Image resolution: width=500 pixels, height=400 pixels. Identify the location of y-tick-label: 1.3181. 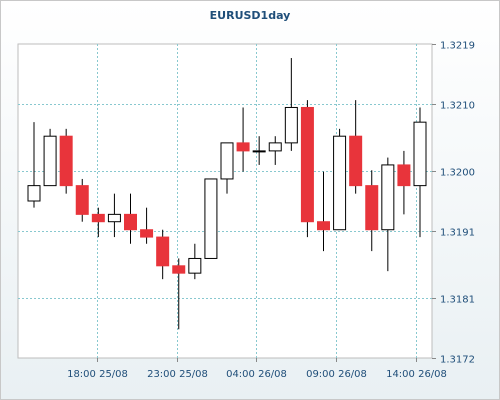
(457, 300).